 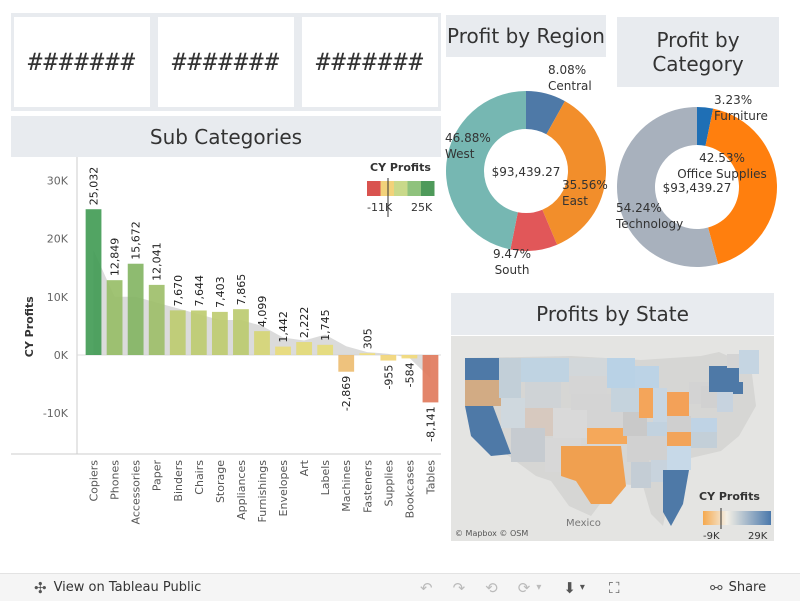 What do you see at coordinates (367, 486) in the screenshot?
I see `bar-category-label: Fasteners` at bounding box center [367, 486].